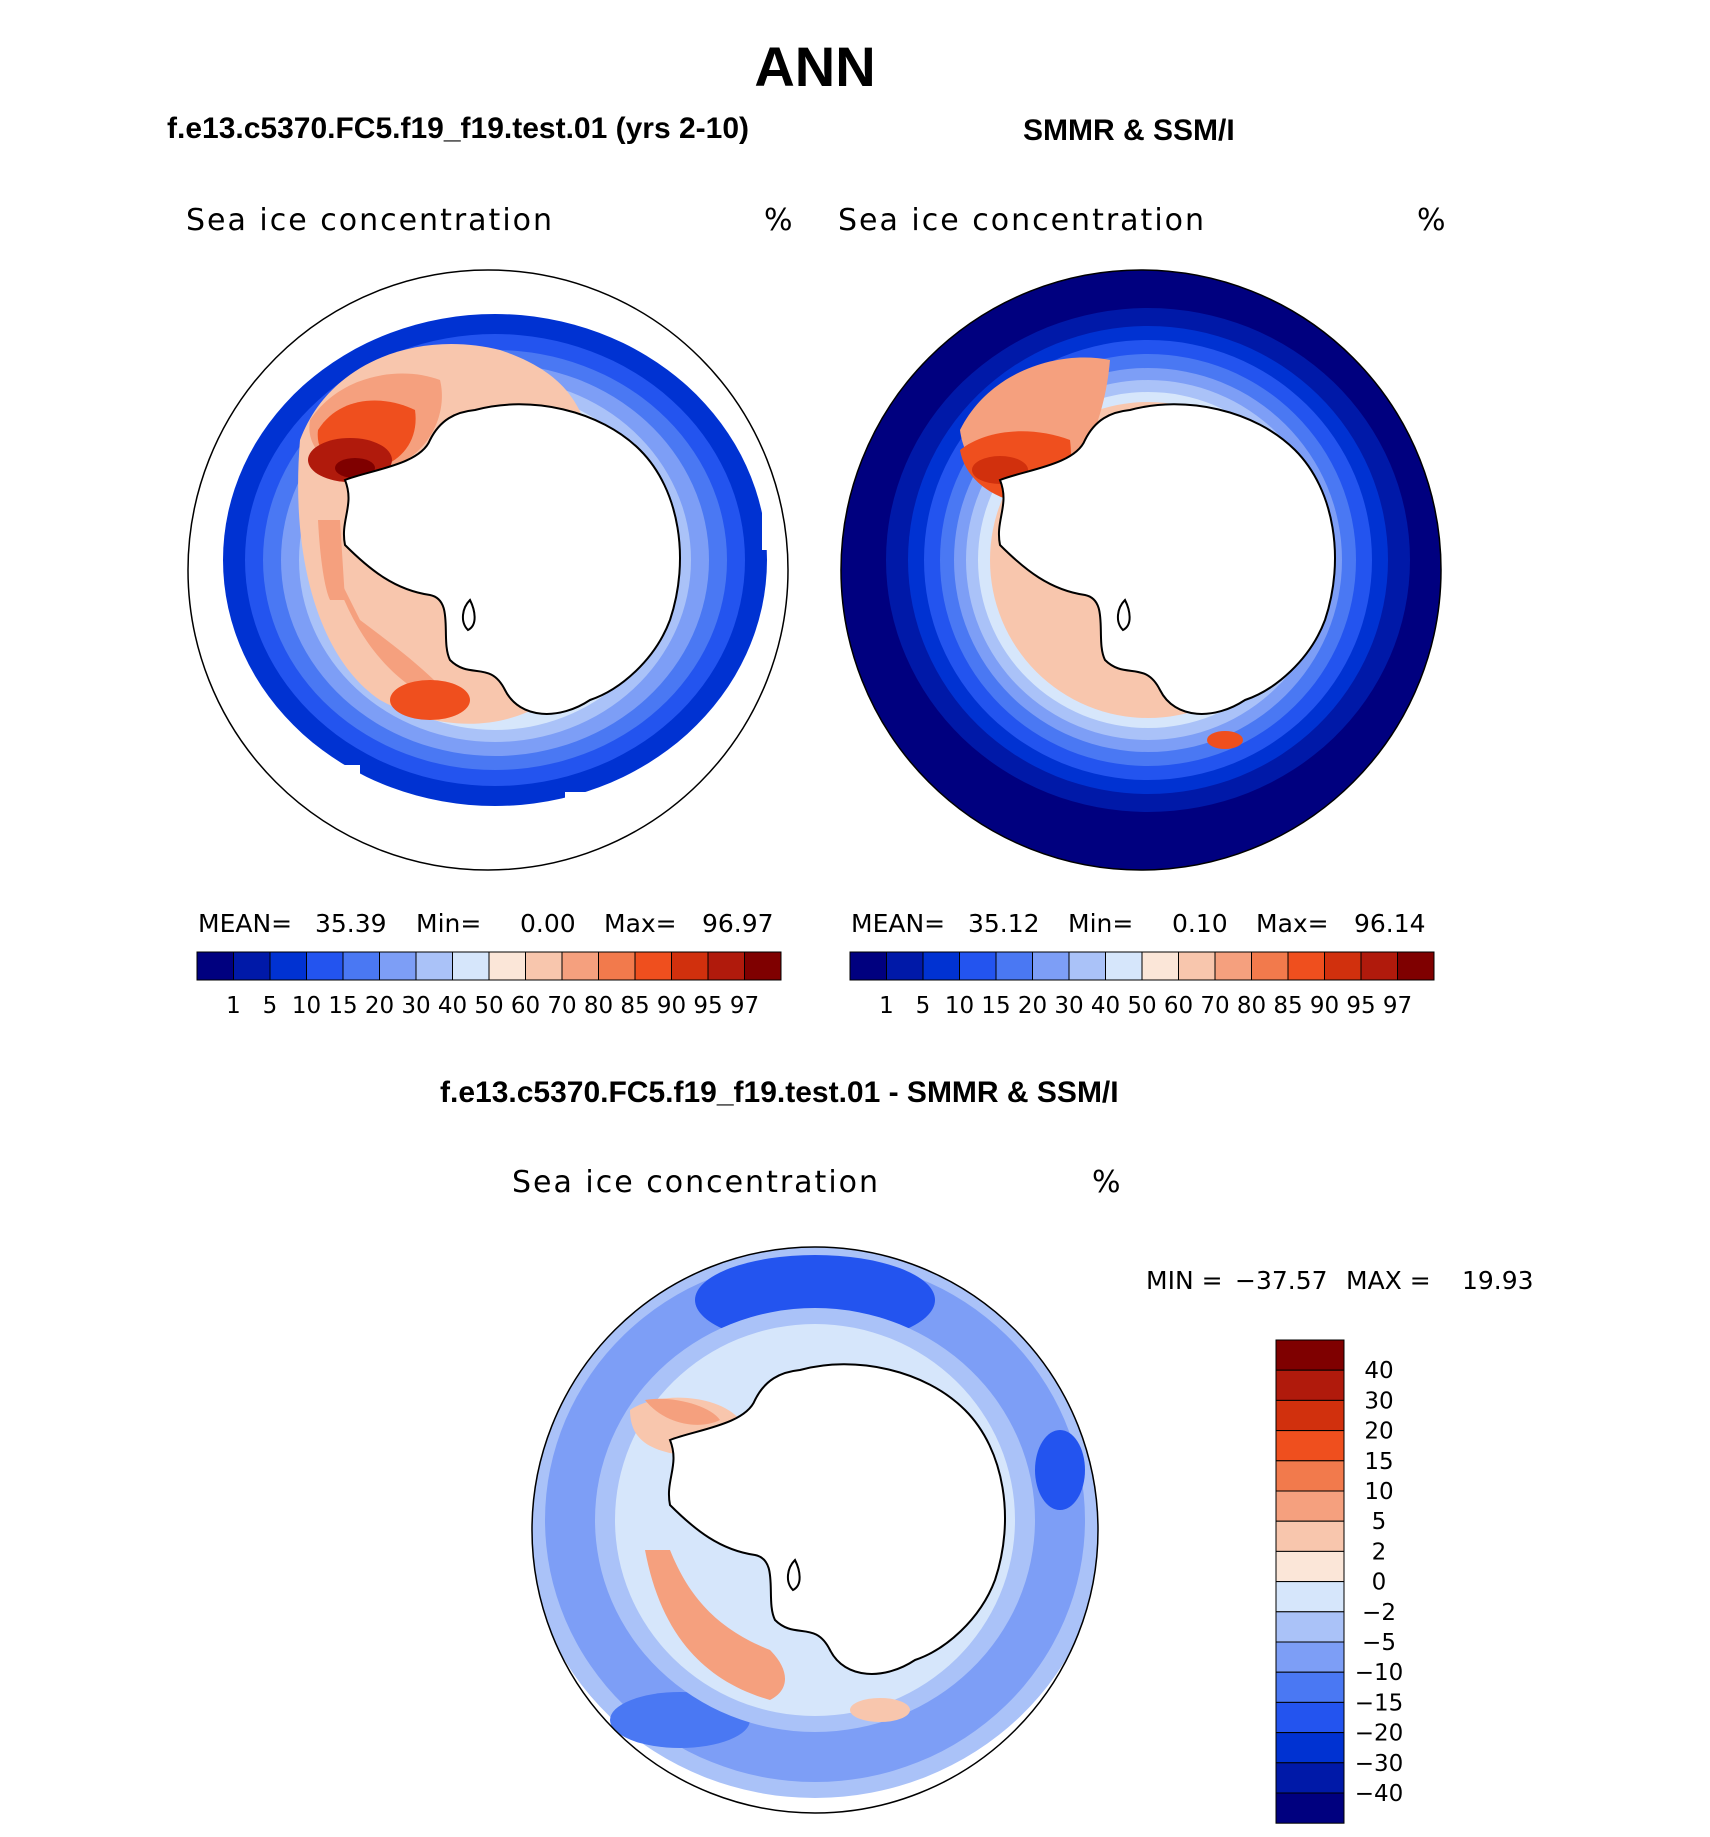  What do you see at coordinates (488, 1006) in the screenshot?
I see `colorbar-tick-label-model: 50` at bounding box center [488, 1006].